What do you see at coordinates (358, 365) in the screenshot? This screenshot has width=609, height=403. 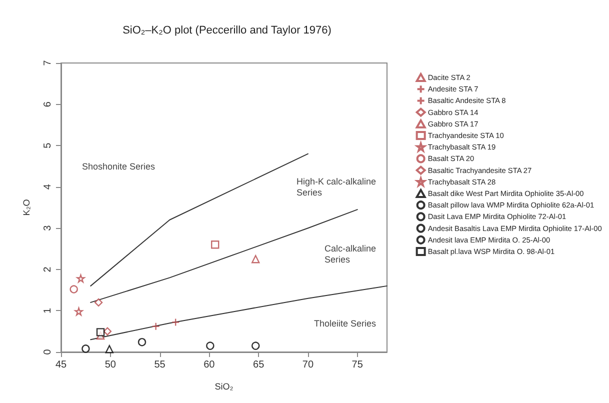 I see `x-tick-label: 75` at bounding box center [358, 365].